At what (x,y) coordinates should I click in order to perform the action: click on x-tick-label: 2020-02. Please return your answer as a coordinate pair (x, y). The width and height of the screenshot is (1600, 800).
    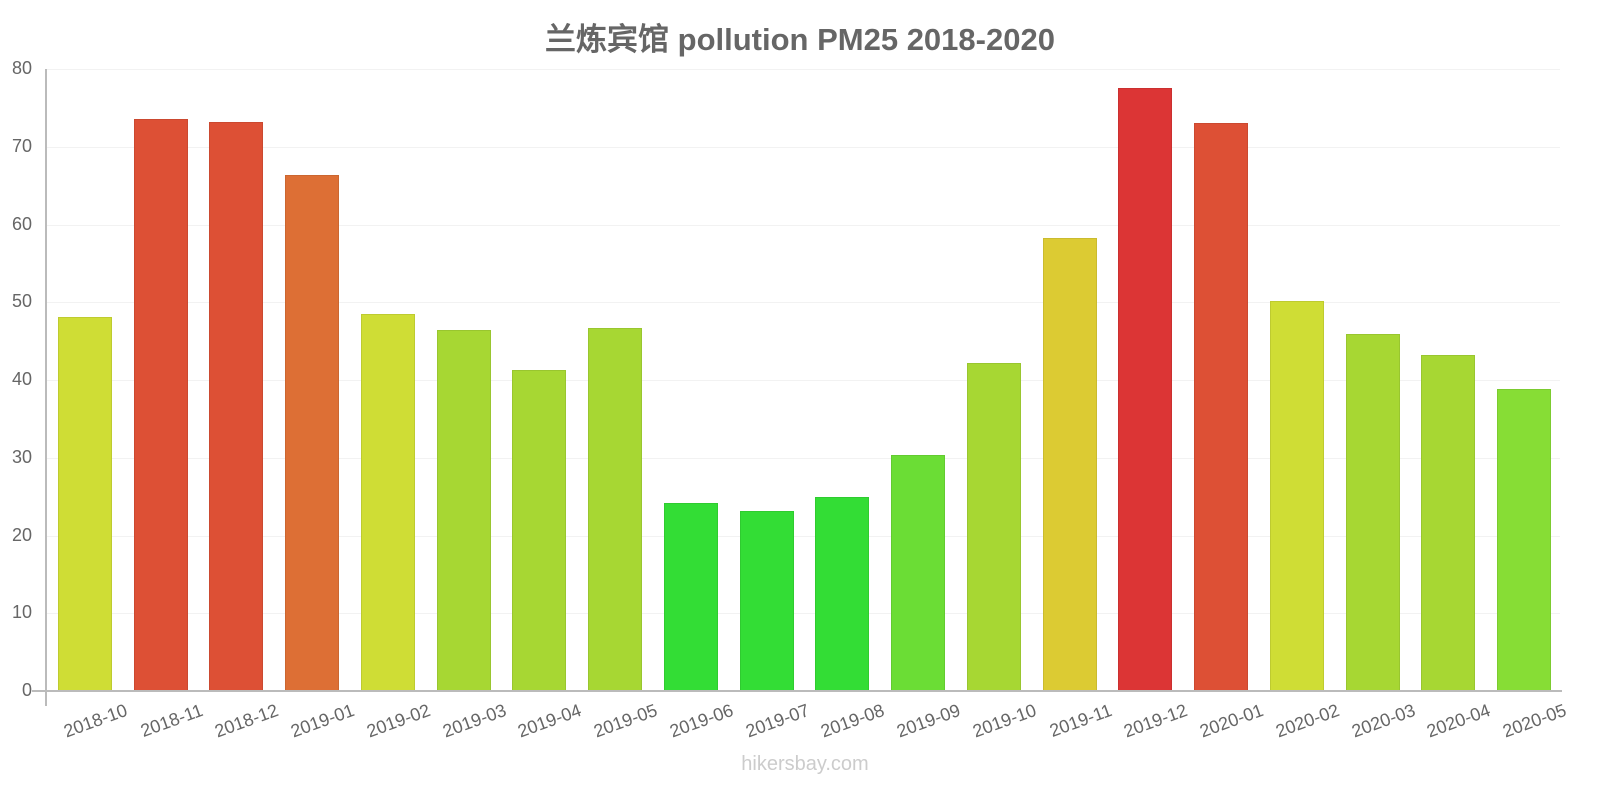
    Looking at the image, I should click on (1307, 721).